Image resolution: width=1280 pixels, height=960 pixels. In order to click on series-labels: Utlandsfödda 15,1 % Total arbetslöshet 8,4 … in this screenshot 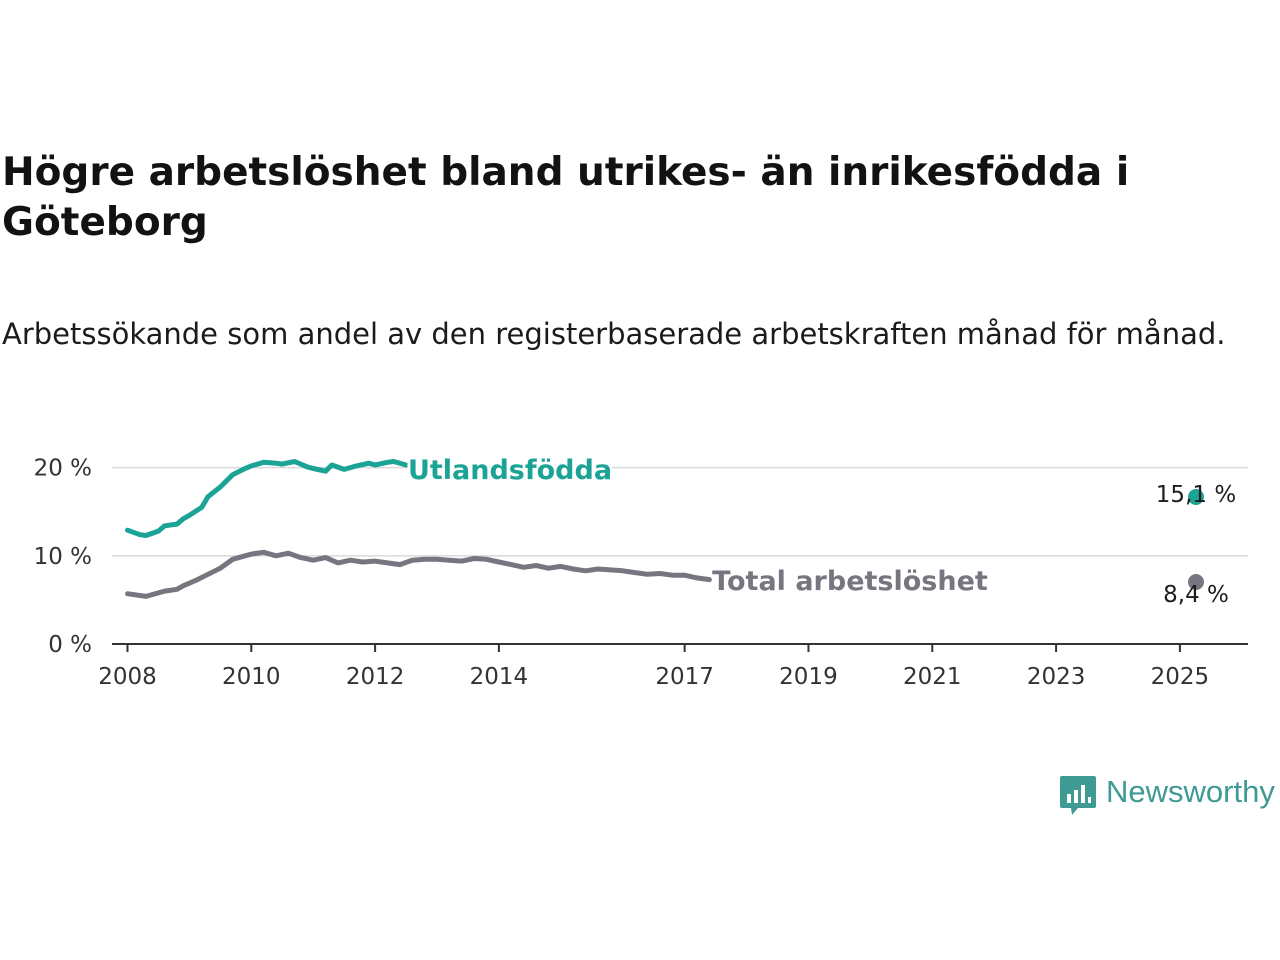, I will do `click(820, 530)`.